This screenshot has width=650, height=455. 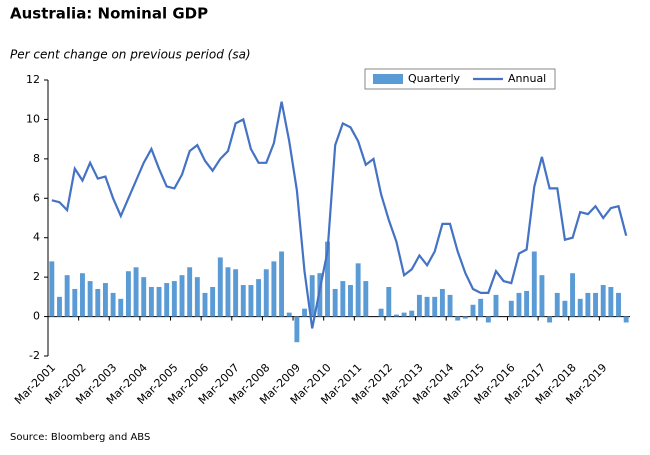 What do you see at coordinates (130, 55) in the screenshot?
I see `chart-subtitle: Per cent change on previous period (sa)` at bounding box center [130, 55].